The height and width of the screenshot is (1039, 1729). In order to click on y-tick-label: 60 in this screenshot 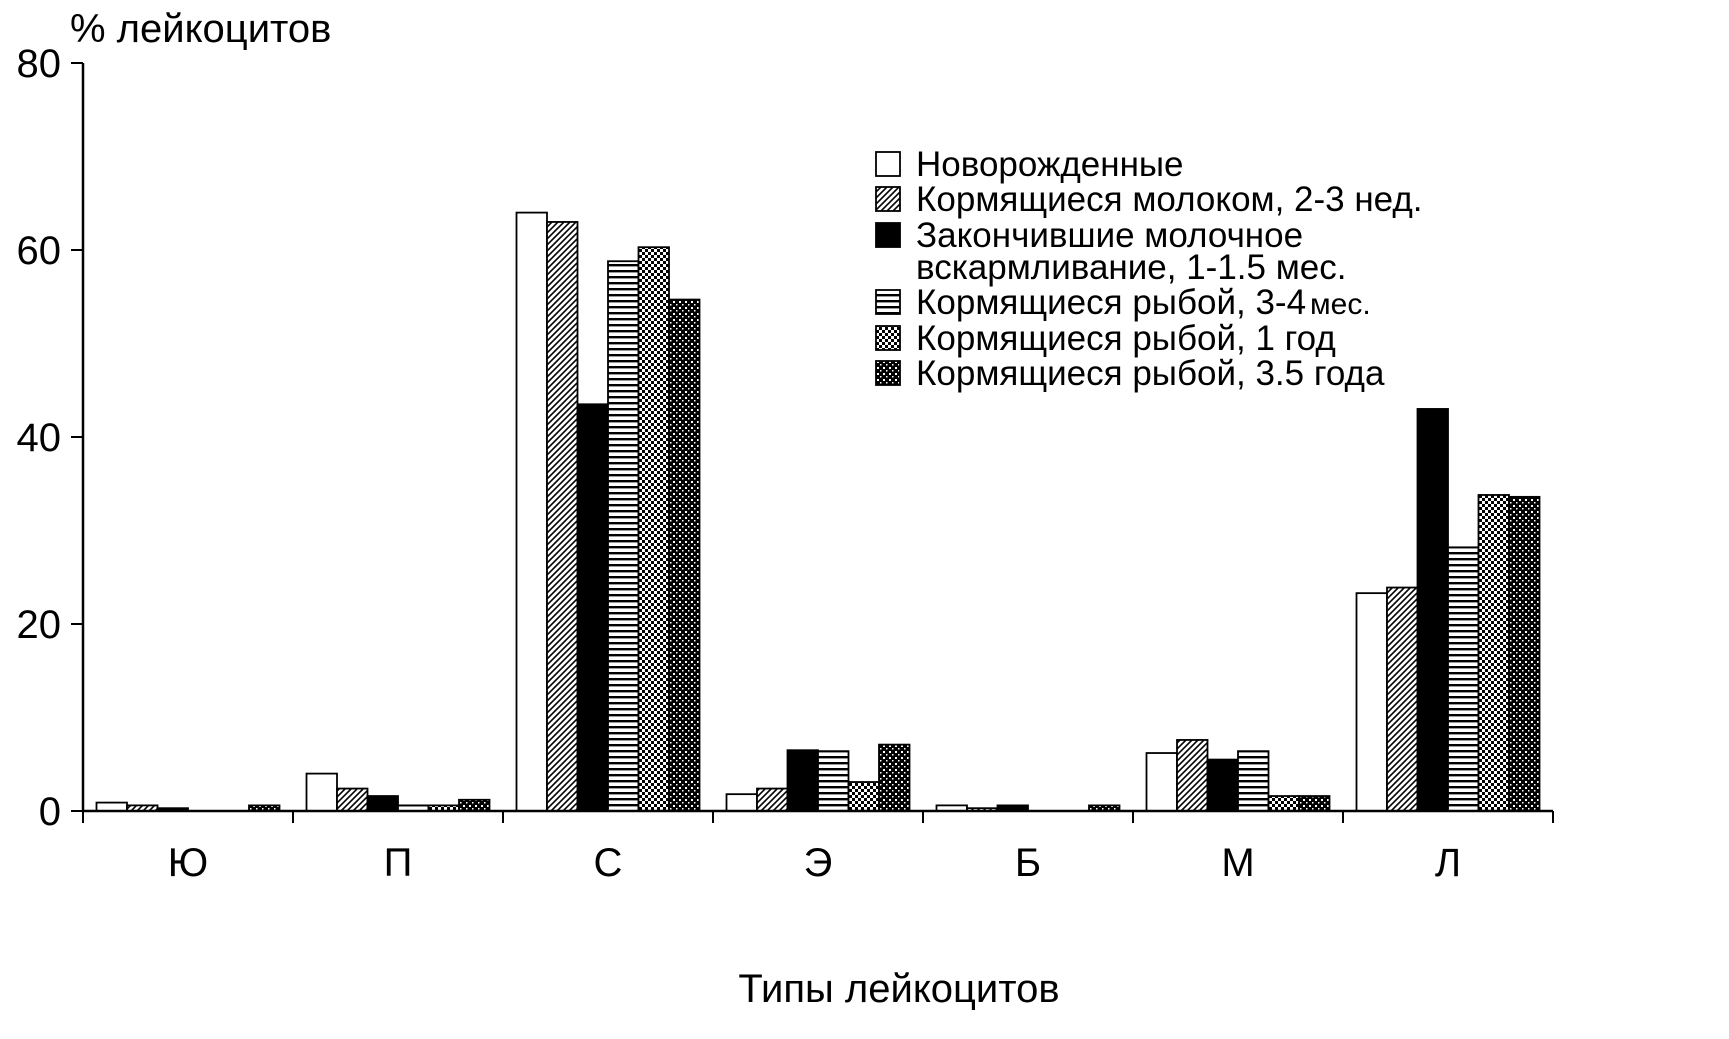, I will do `click(39, 251)`.